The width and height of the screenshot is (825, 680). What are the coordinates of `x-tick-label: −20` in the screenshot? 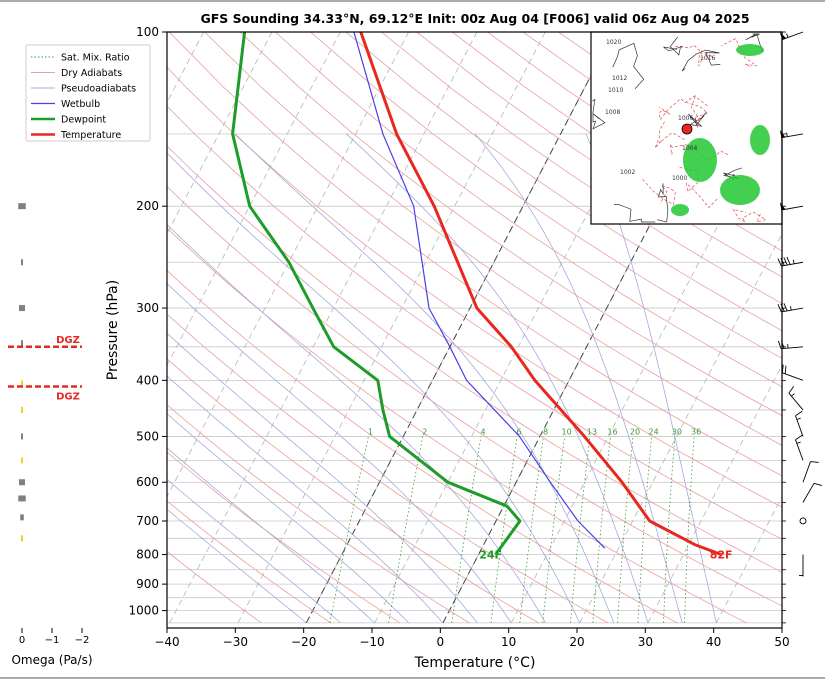 It's located at (303, 642).